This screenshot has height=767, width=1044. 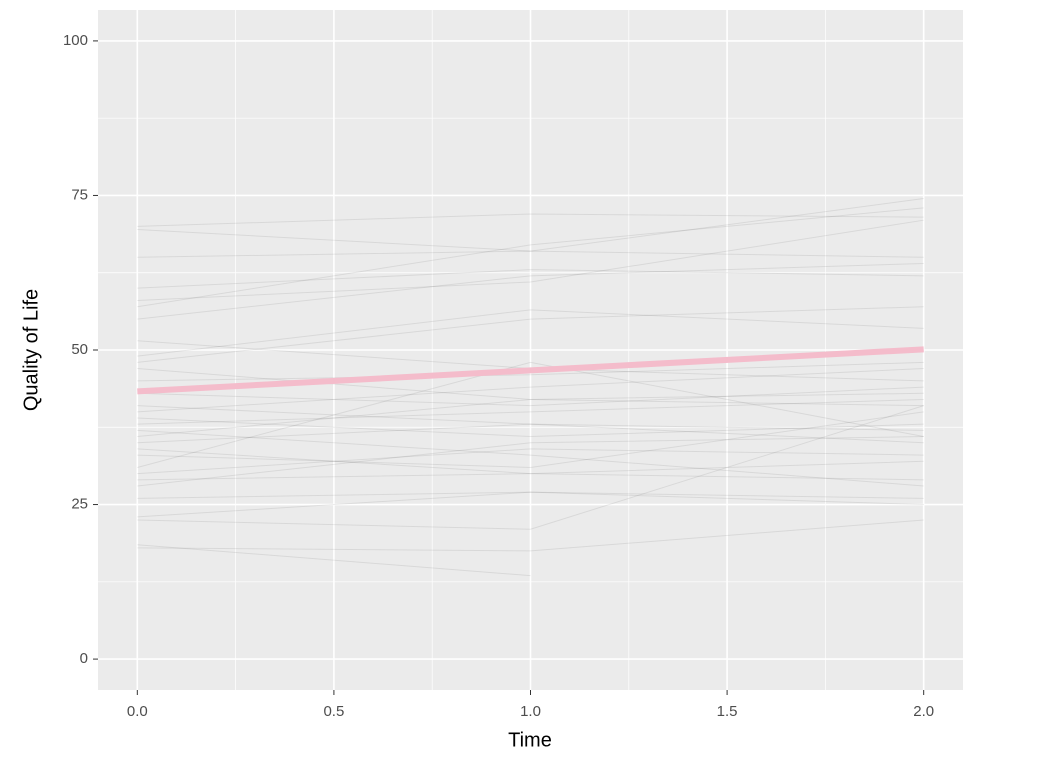 What do you see at coordinates (530, 711) in the screenshot?
I see `x-tick-label: 1.0` at bounding box center [530, 711].